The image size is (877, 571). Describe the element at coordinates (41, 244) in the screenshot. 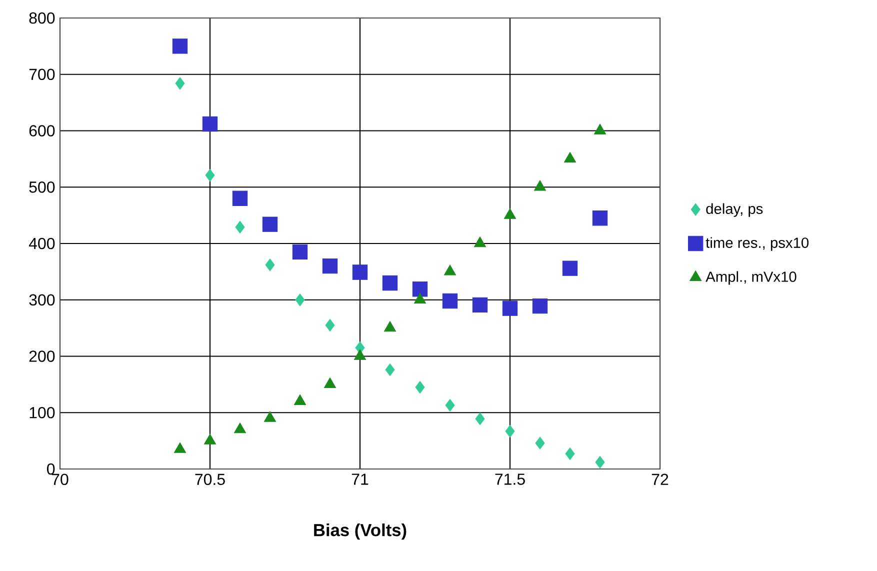

I see `y-tick-label: 400` at that location.